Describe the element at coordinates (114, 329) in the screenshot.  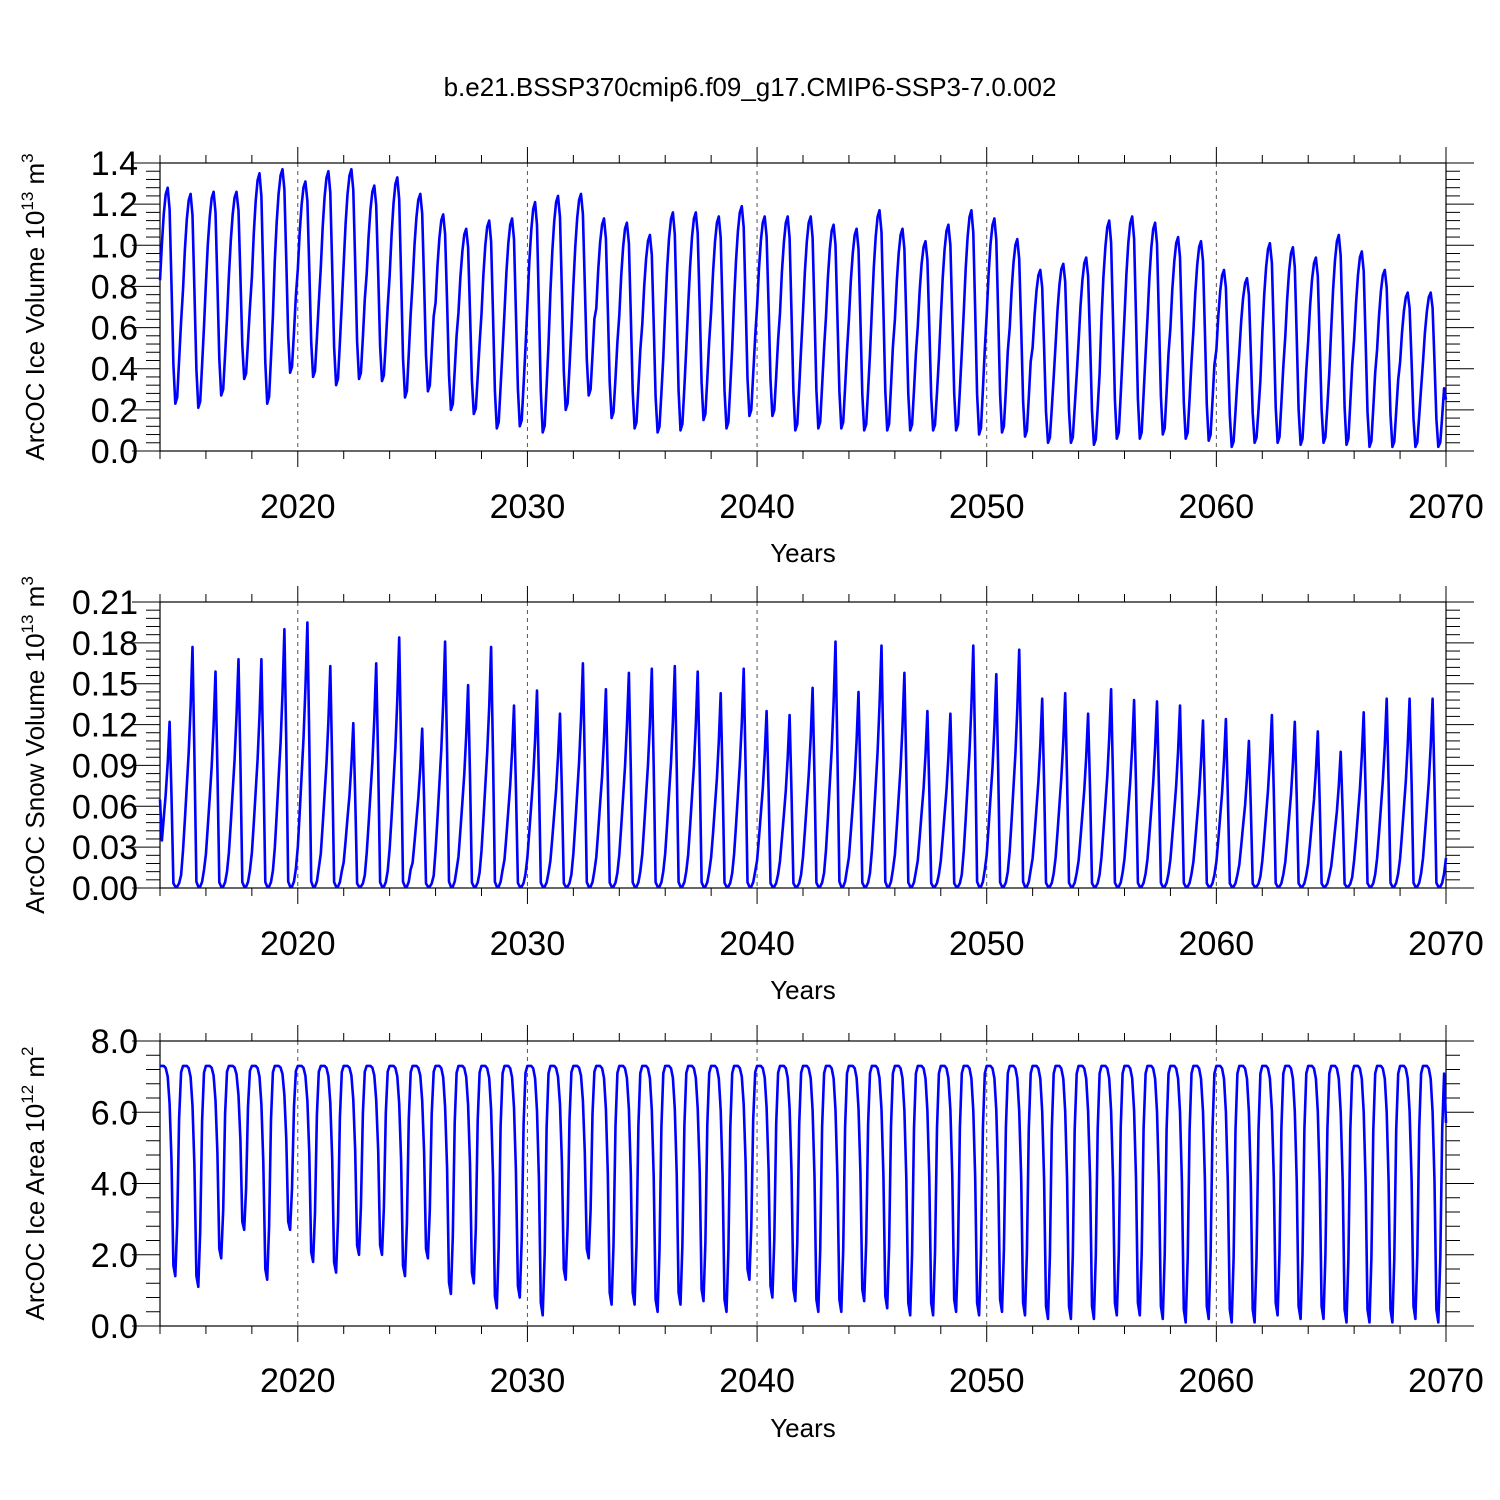
I see `y-tick-label: 0.6` at that location.